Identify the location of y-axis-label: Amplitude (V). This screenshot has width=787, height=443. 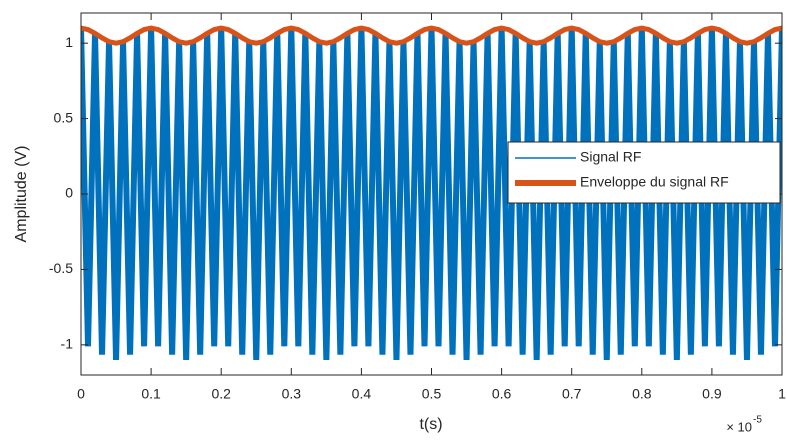
(21, 194).